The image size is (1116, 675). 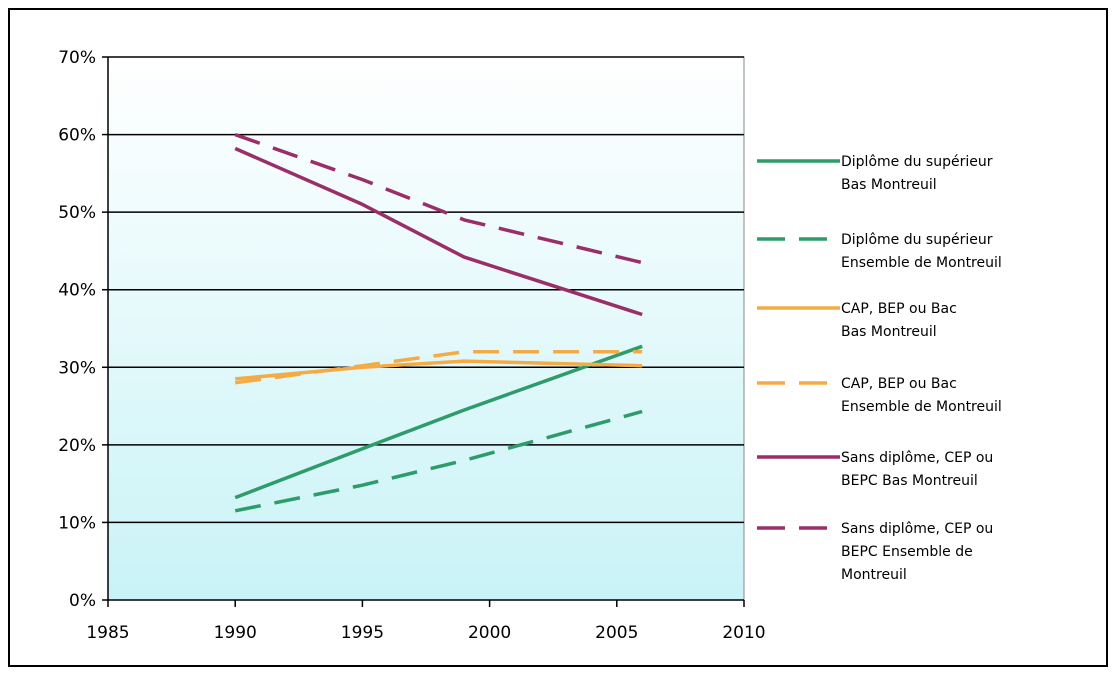 What do you see at coordinates (489, 633) in the screenshot?
I see `x-tick-label: 2000` at bounding box center [489, 633].